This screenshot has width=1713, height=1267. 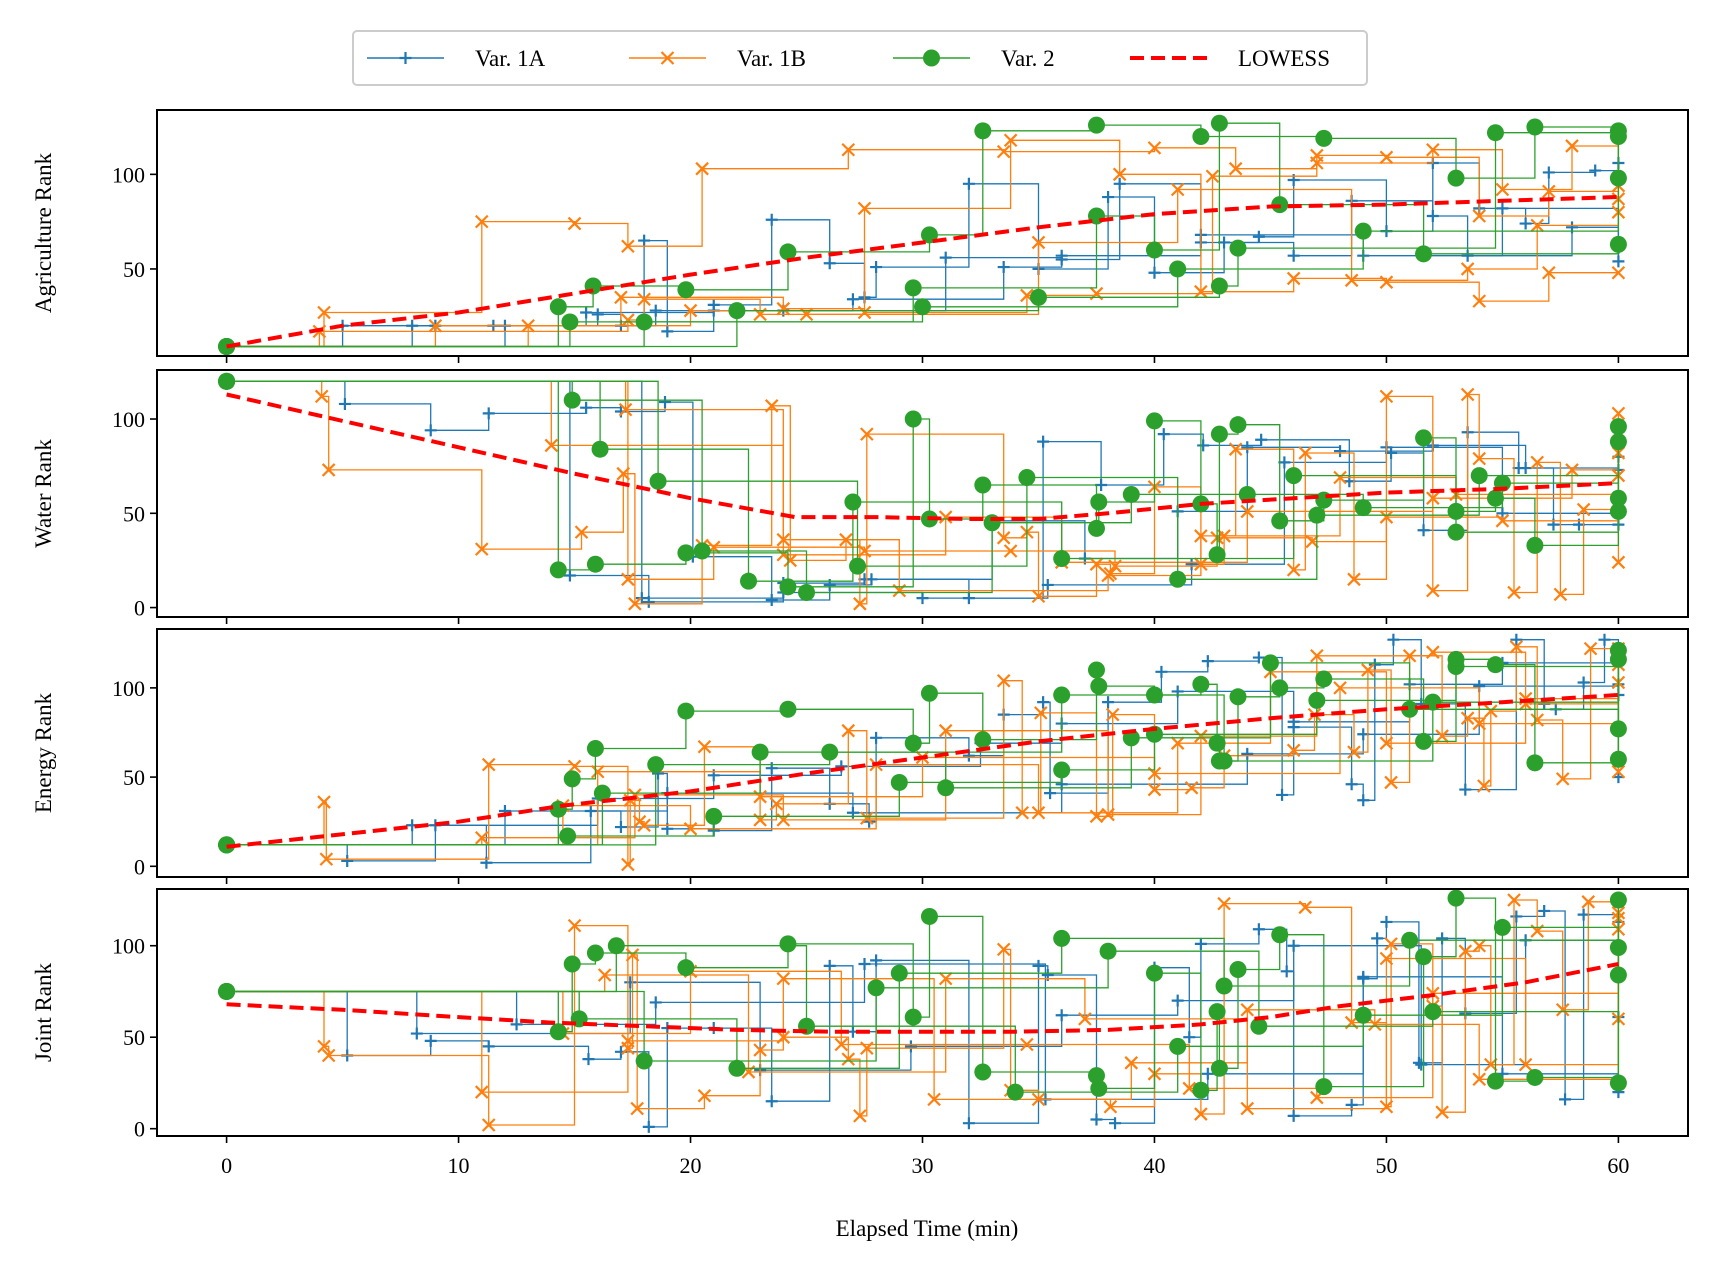 What do you see at coordinates (974, 58) in the screenshot?
I see `legend-entry-var2: Var. 2` at bounding box center [974, 58].